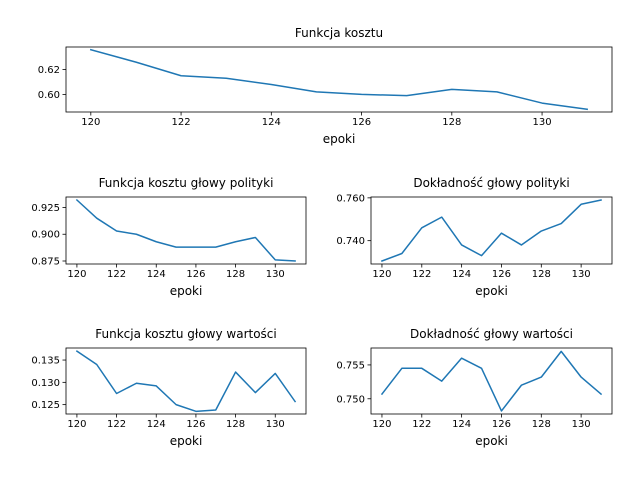 This screenshot has width=640, height=480. Describe the element at coordinates (350, 399) in the screenshot. I see `y-tick-label: 0.750` at that location.